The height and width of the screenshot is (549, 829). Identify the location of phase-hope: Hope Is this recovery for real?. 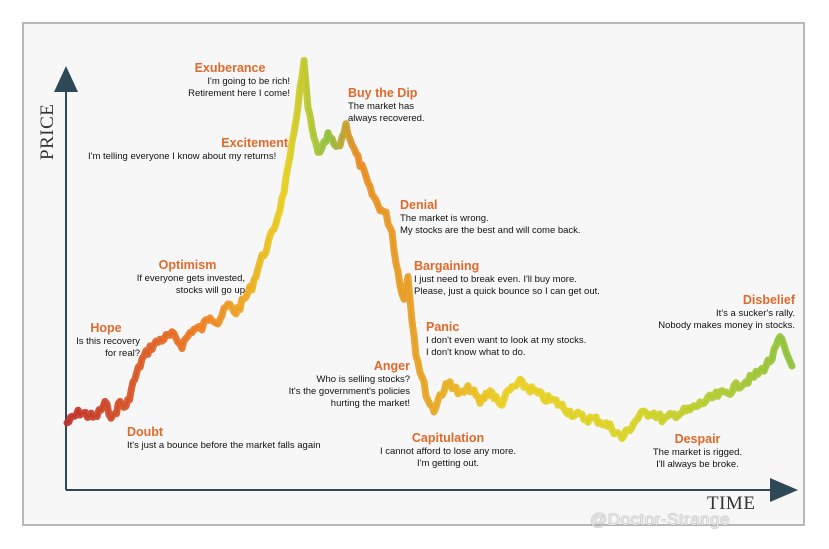
(106, 340).